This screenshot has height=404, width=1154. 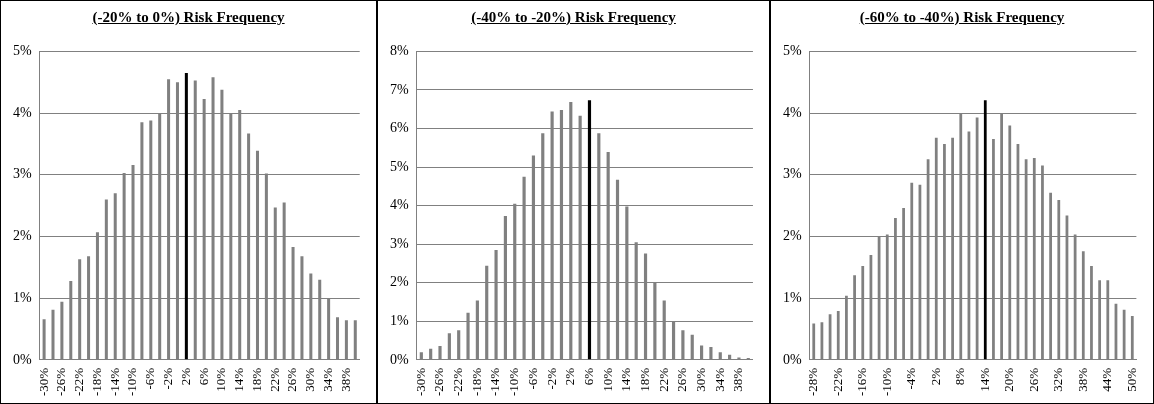 What do you see at coordinates (399, 128) in the screenshot?
I see `y-tick-label: 6%` at bounding box center [399, 128].